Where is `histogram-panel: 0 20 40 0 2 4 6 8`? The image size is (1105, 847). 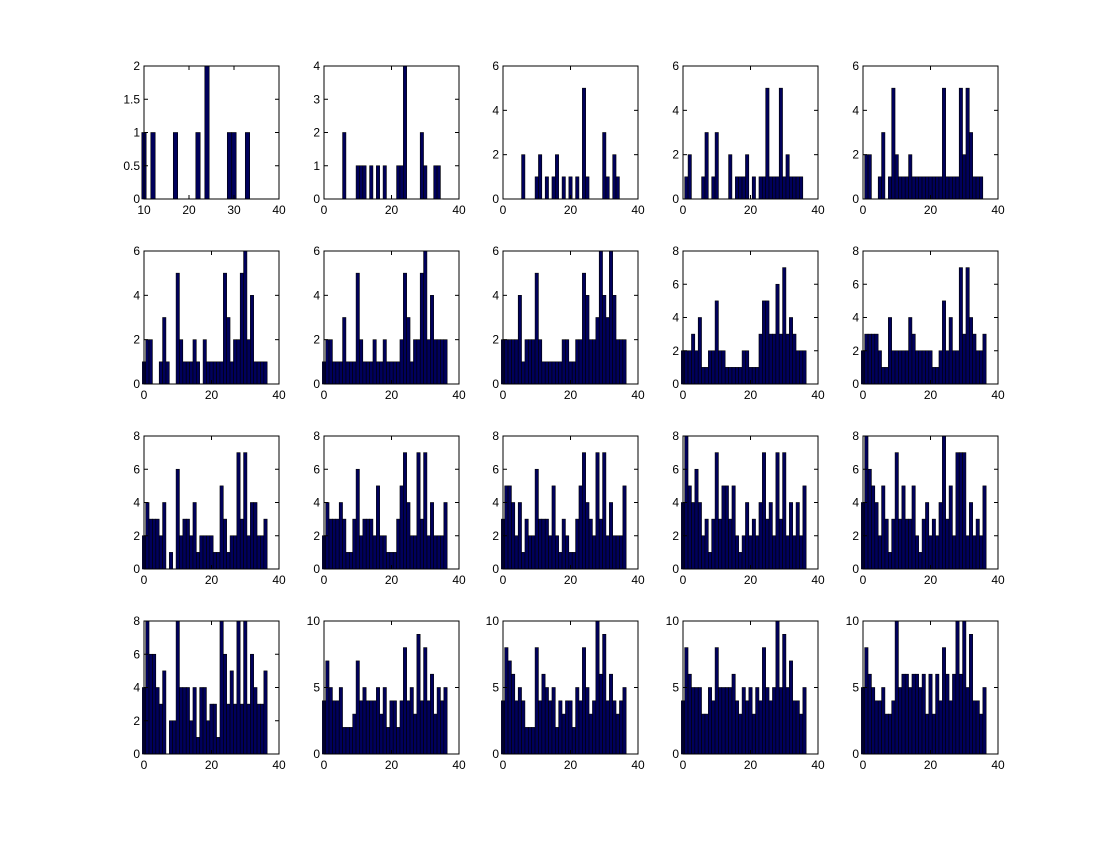 histogram-panel: 0 20 40 0 2 4 6 8 is located at coordinates (568, 508).